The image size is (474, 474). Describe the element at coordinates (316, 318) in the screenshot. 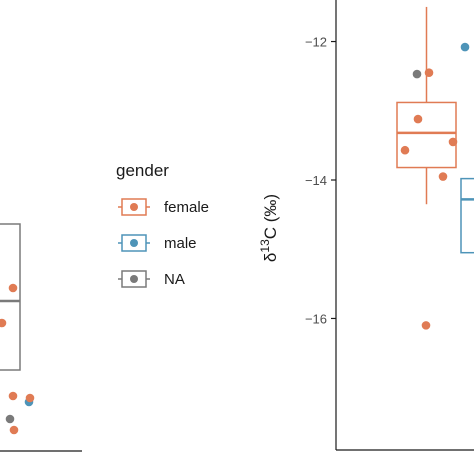

I see `y-tick-label: −16` at that location.